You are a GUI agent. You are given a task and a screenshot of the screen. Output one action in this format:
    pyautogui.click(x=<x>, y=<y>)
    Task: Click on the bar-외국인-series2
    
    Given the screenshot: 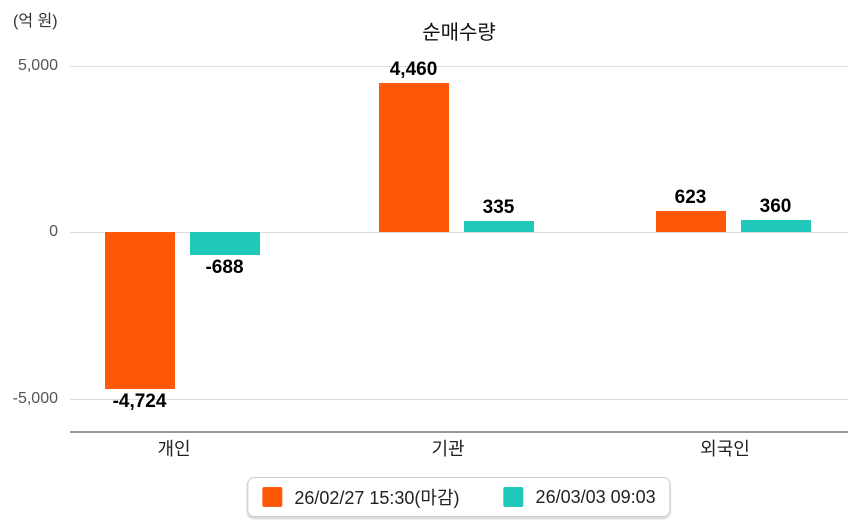 What is the action you would take?
    pyautogui.click(x=775, y=226)
    